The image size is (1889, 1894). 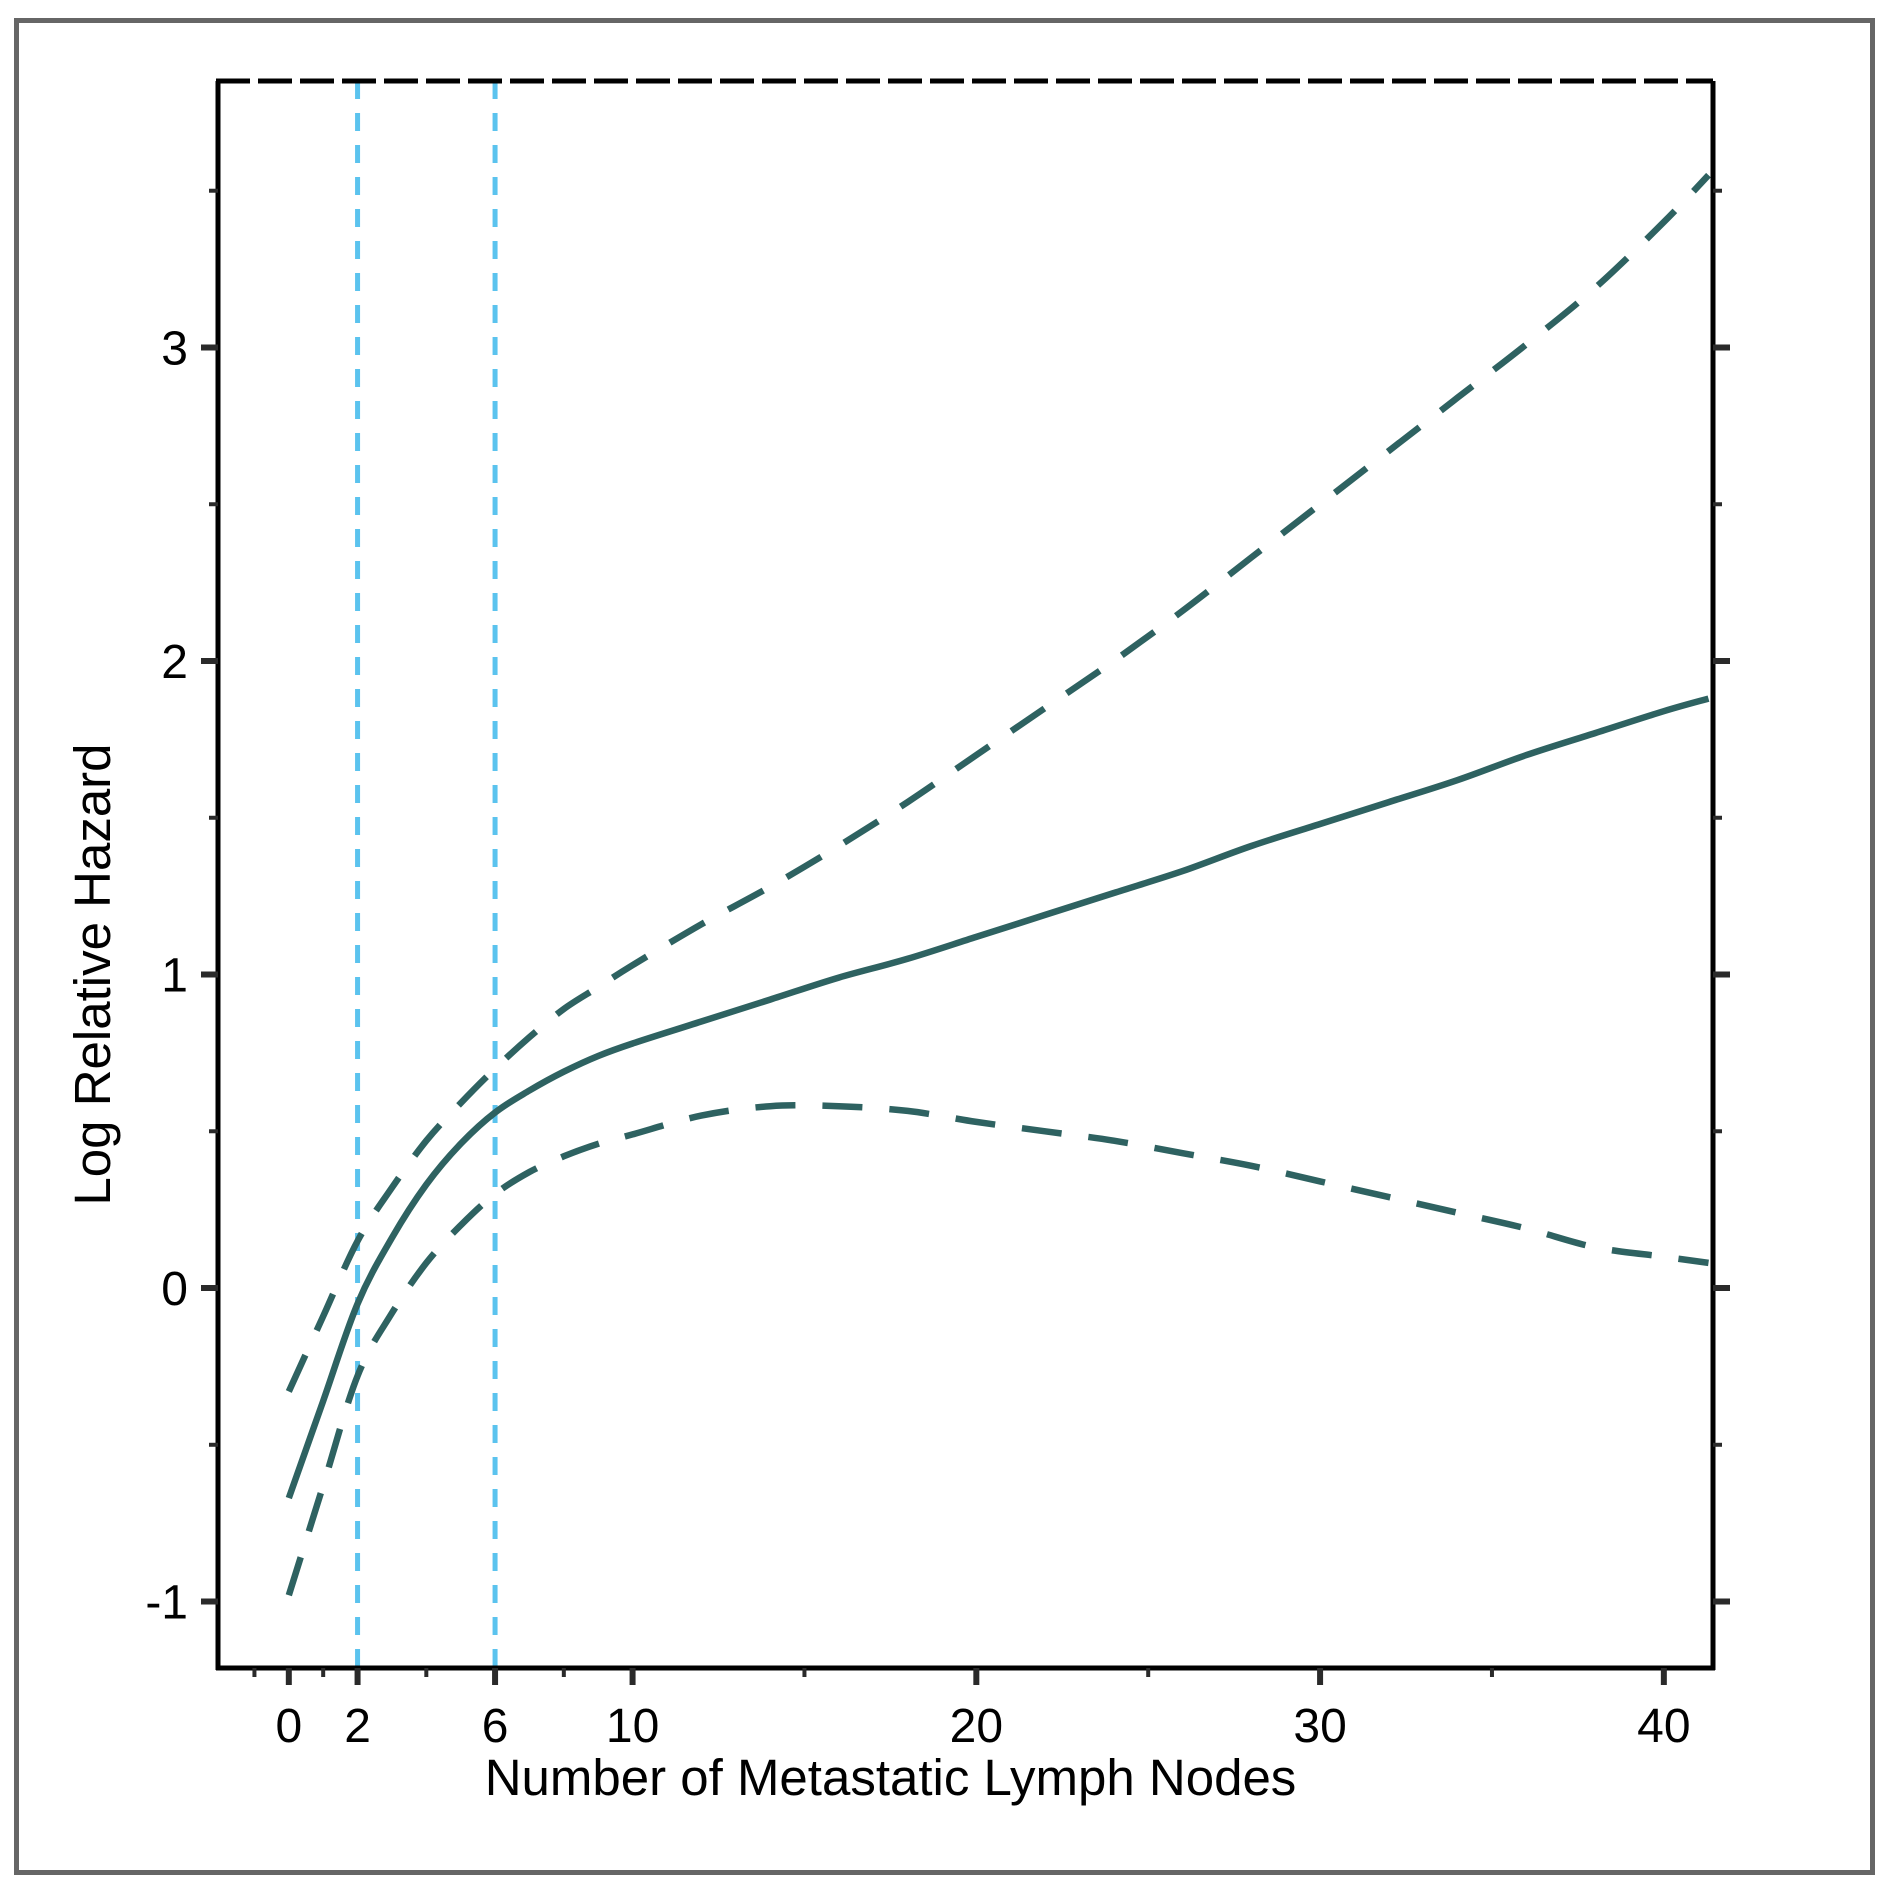 I want to click on x-tick-label: 40, so click(x=1663, y=1726).